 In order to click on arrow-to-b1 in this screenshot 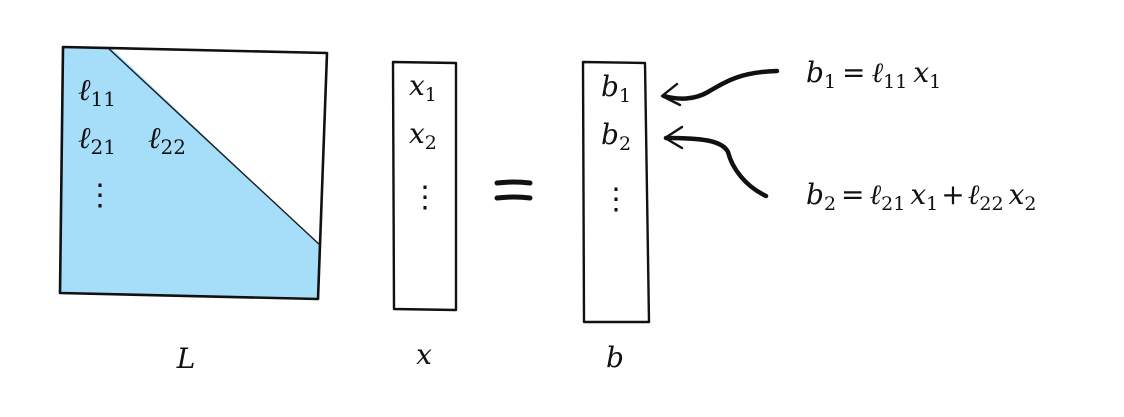, I will do `click(720, 87)`.